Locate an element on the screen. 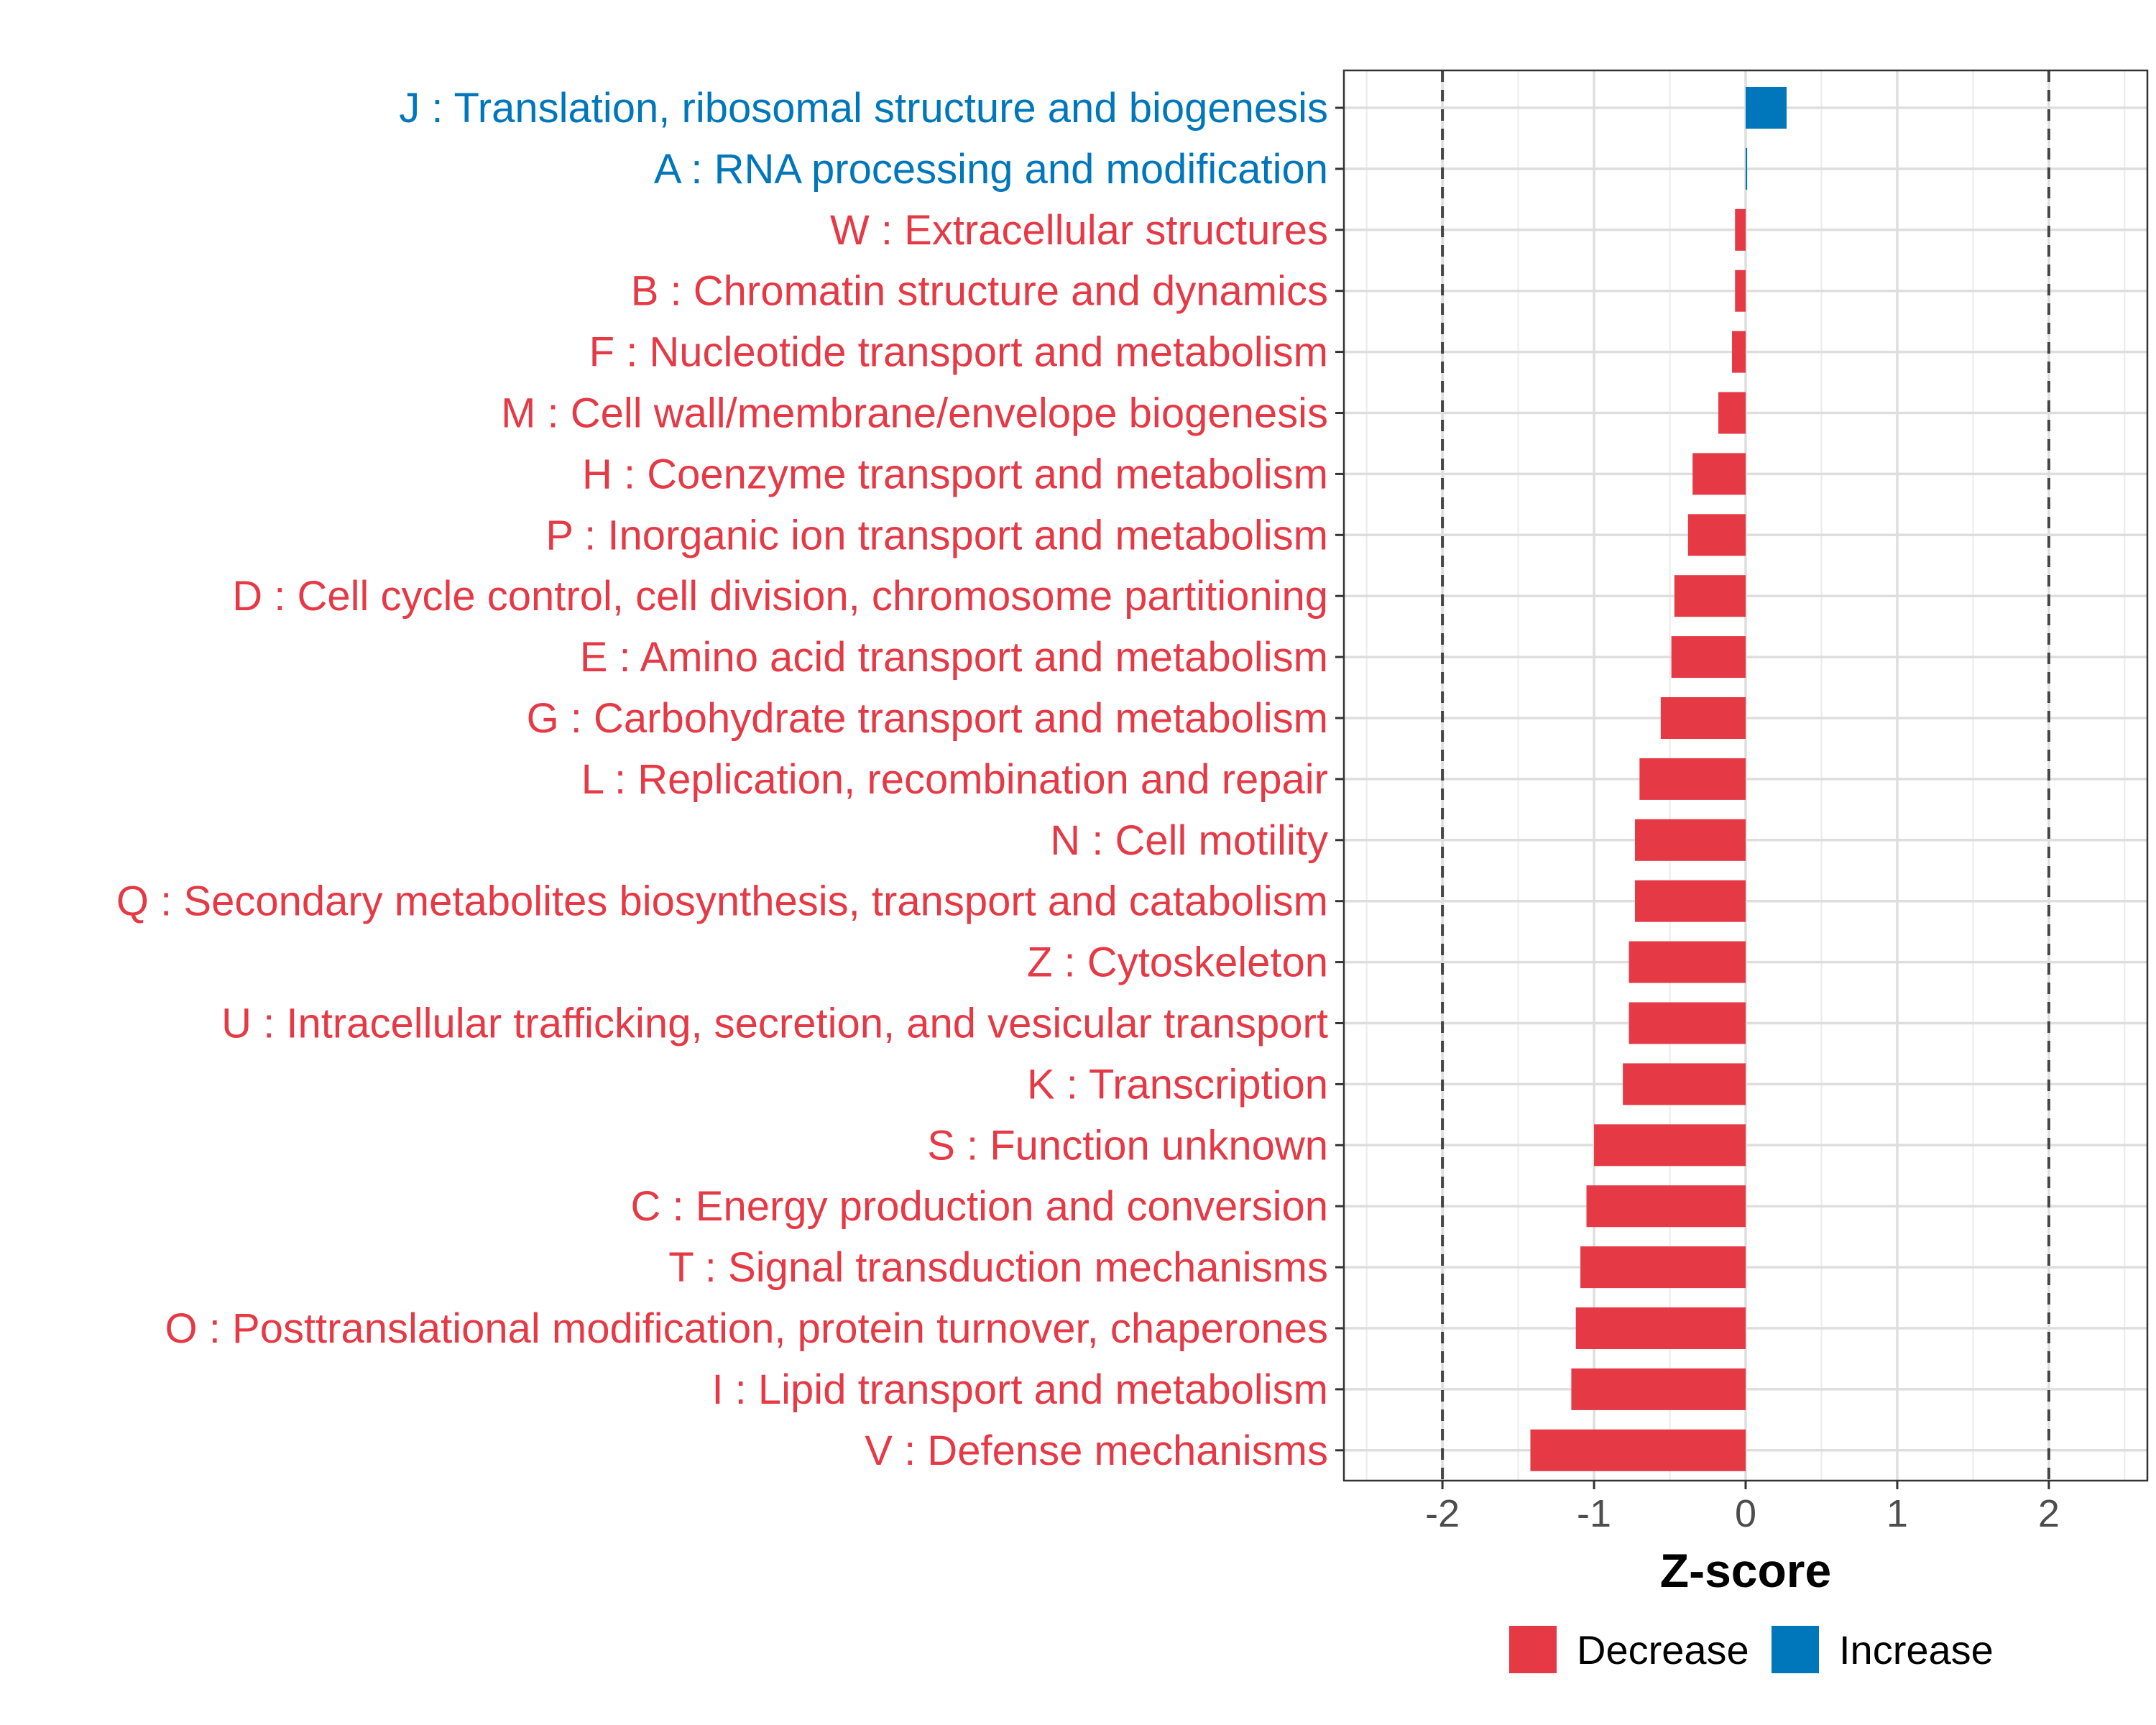  category-label: N : Cell motility is located at coordinates (1189, 840).